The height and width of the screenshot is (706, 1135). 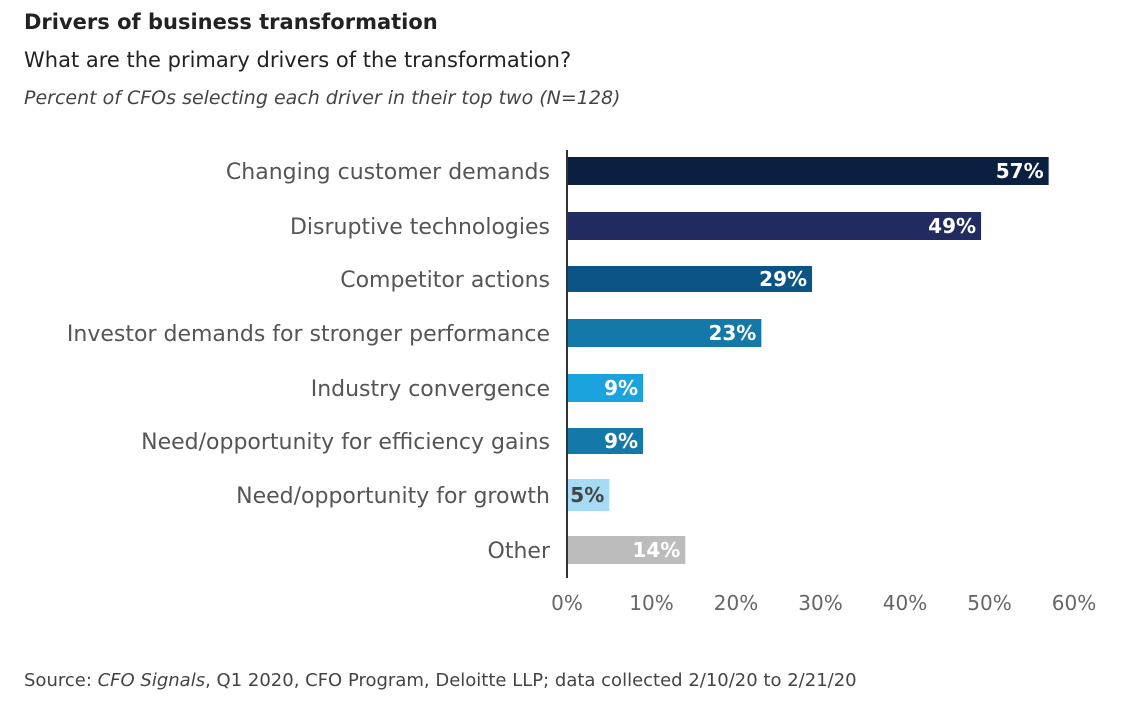 I want to click on data-label: 49%, so click(x=952, y=226).